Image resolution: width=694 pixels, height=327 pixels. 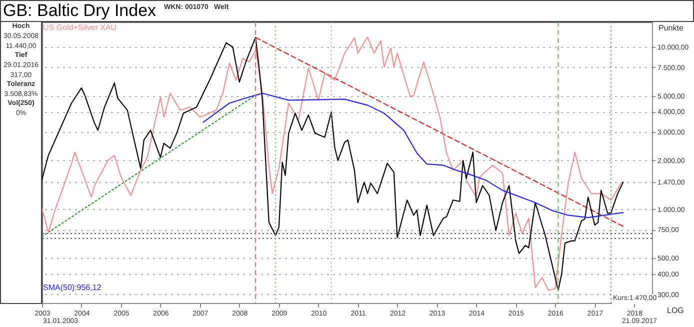 I want to click on text: LOG, so click(x=675, y=311).